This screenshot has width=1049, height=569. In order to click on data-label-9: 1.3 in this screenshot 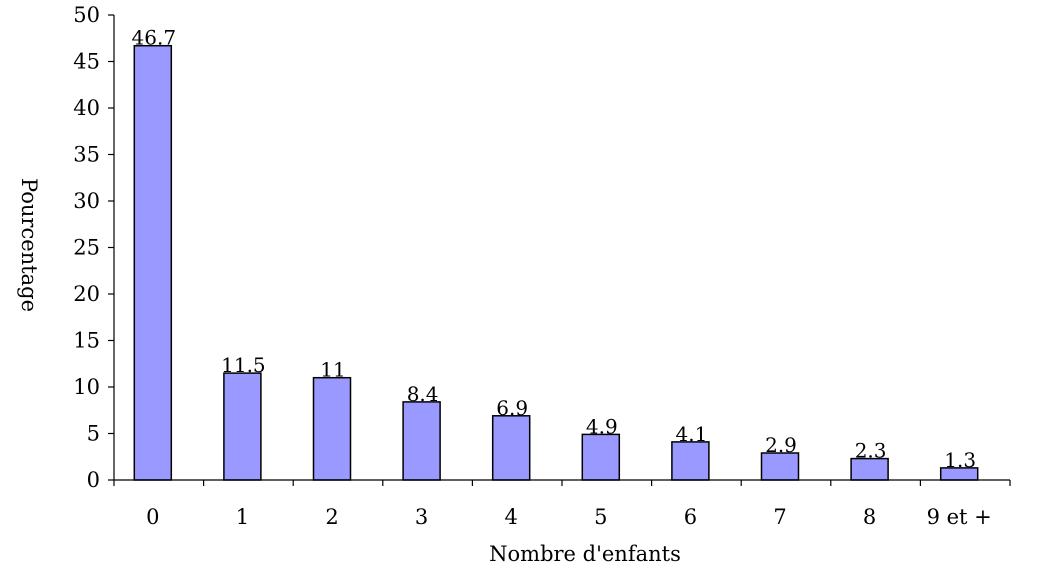, I will do `click(960, 460)`.